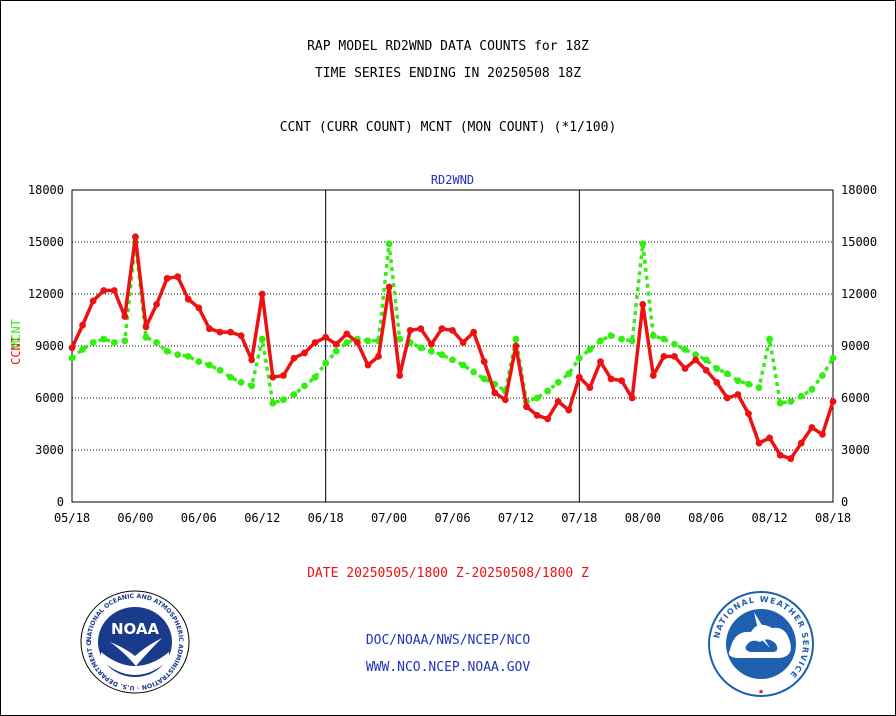 This screenshot has height=716, width=896. I want to click on y-tick-label-left: 6000, so click(49, 398).